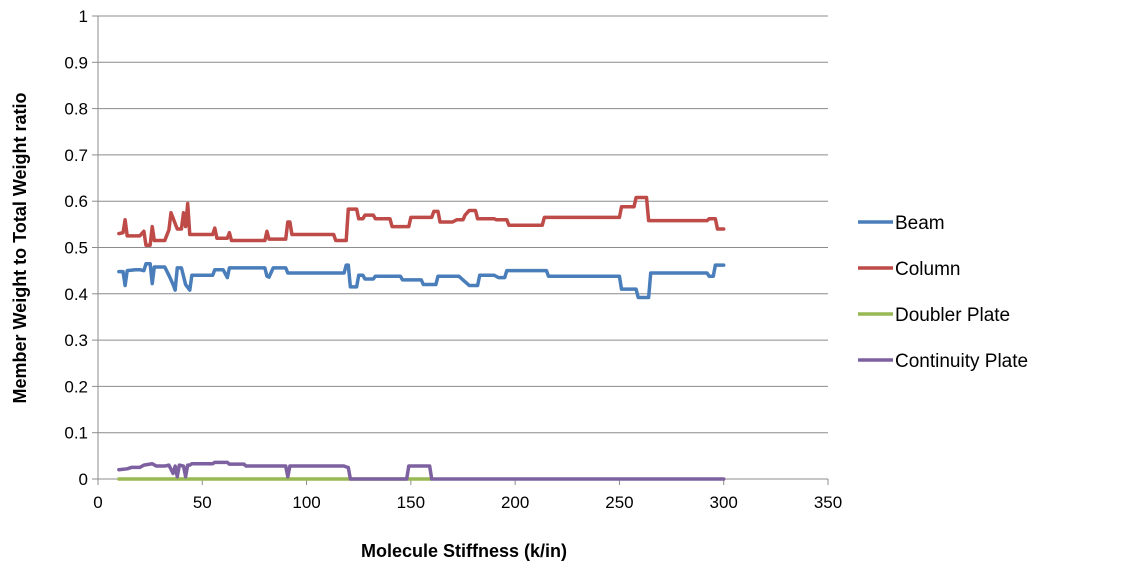 This screenshot has width=1130, height=571. I want to click on y-tick-label: 0.6, so click(76, 201).